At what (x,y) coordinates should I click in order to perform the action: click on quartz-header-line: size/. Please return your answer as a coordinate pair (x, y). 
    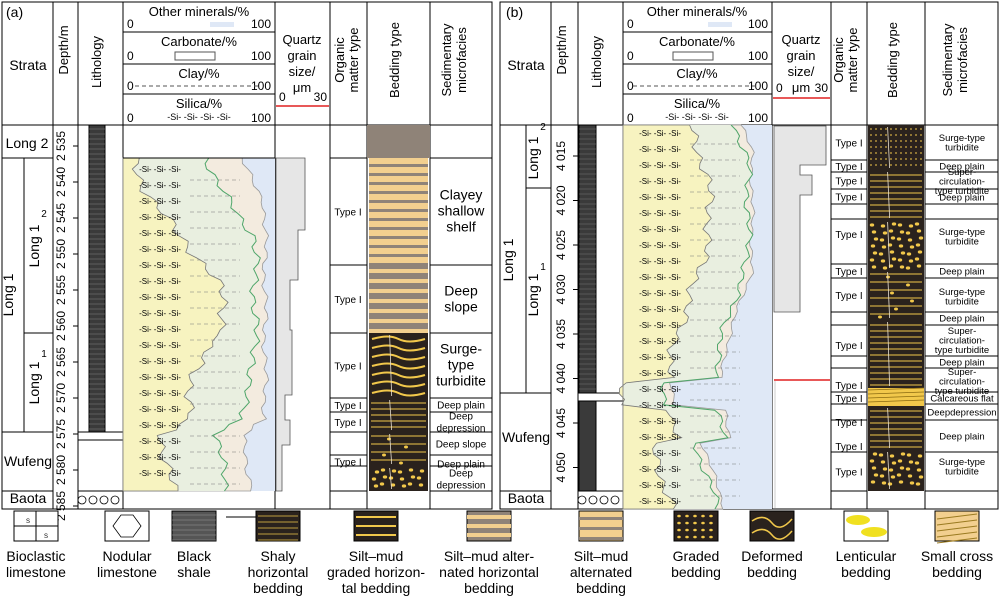
    Looking at the image, I should click on (302, 71).